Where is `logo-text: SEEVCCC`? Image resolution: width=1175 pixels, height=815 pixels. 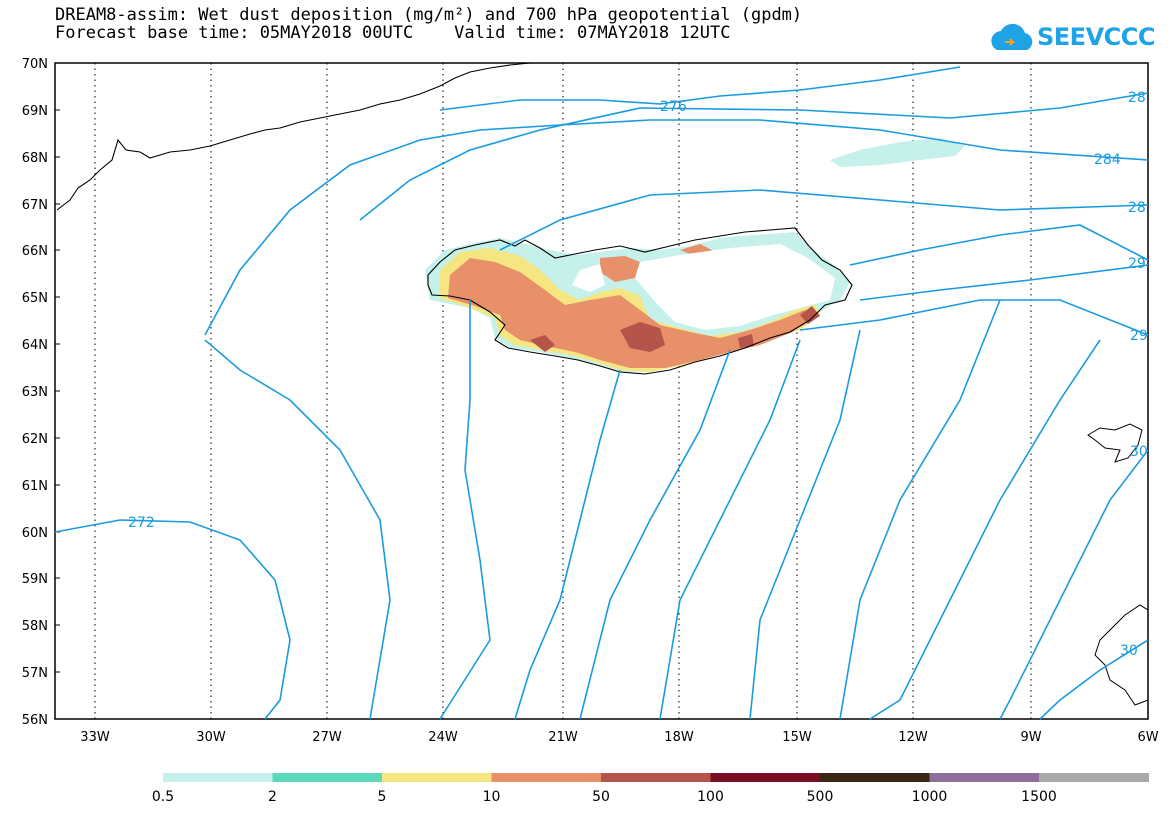 logo-text: SEEVCCC is located at coordinates (1096, 37).